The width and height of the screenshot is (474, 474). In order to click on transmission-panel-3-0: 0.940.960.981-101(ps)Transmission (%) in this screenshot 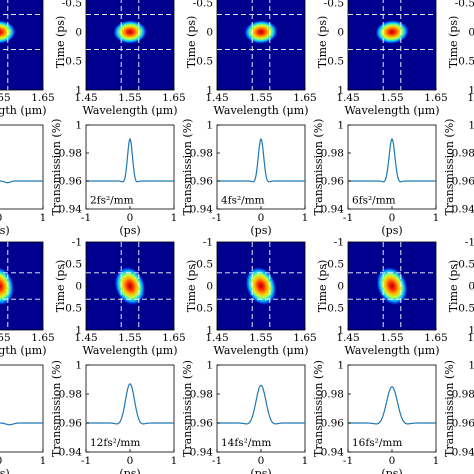, I will do `click(23, 419)`.